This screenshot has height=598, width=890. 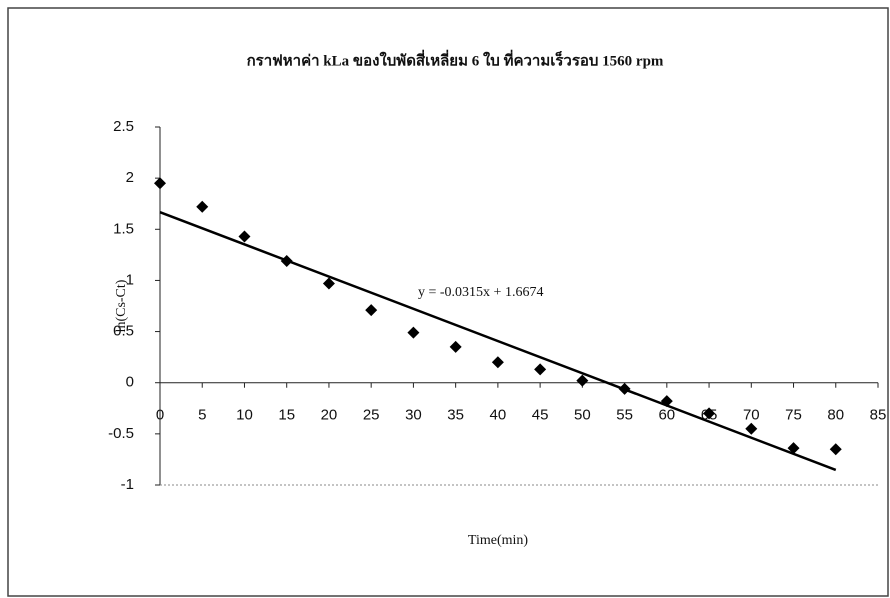 What do you see at coordinates (835, 415) in the screenshot?
I see `x-tick-label: 80` at bounding box center [835, 415].